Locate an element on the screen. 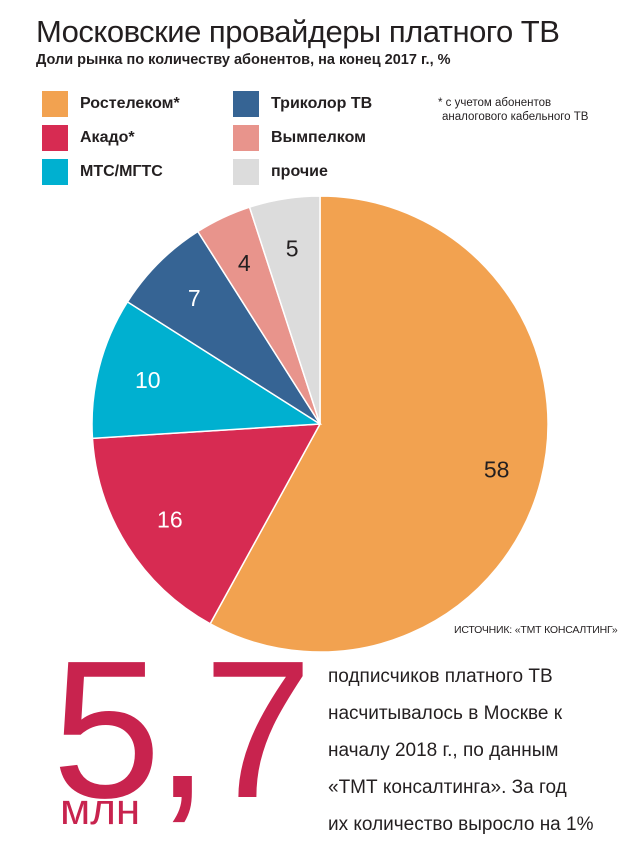  legend-item-tricolor: Триколор ТВ is located at coordinates (302, 104).